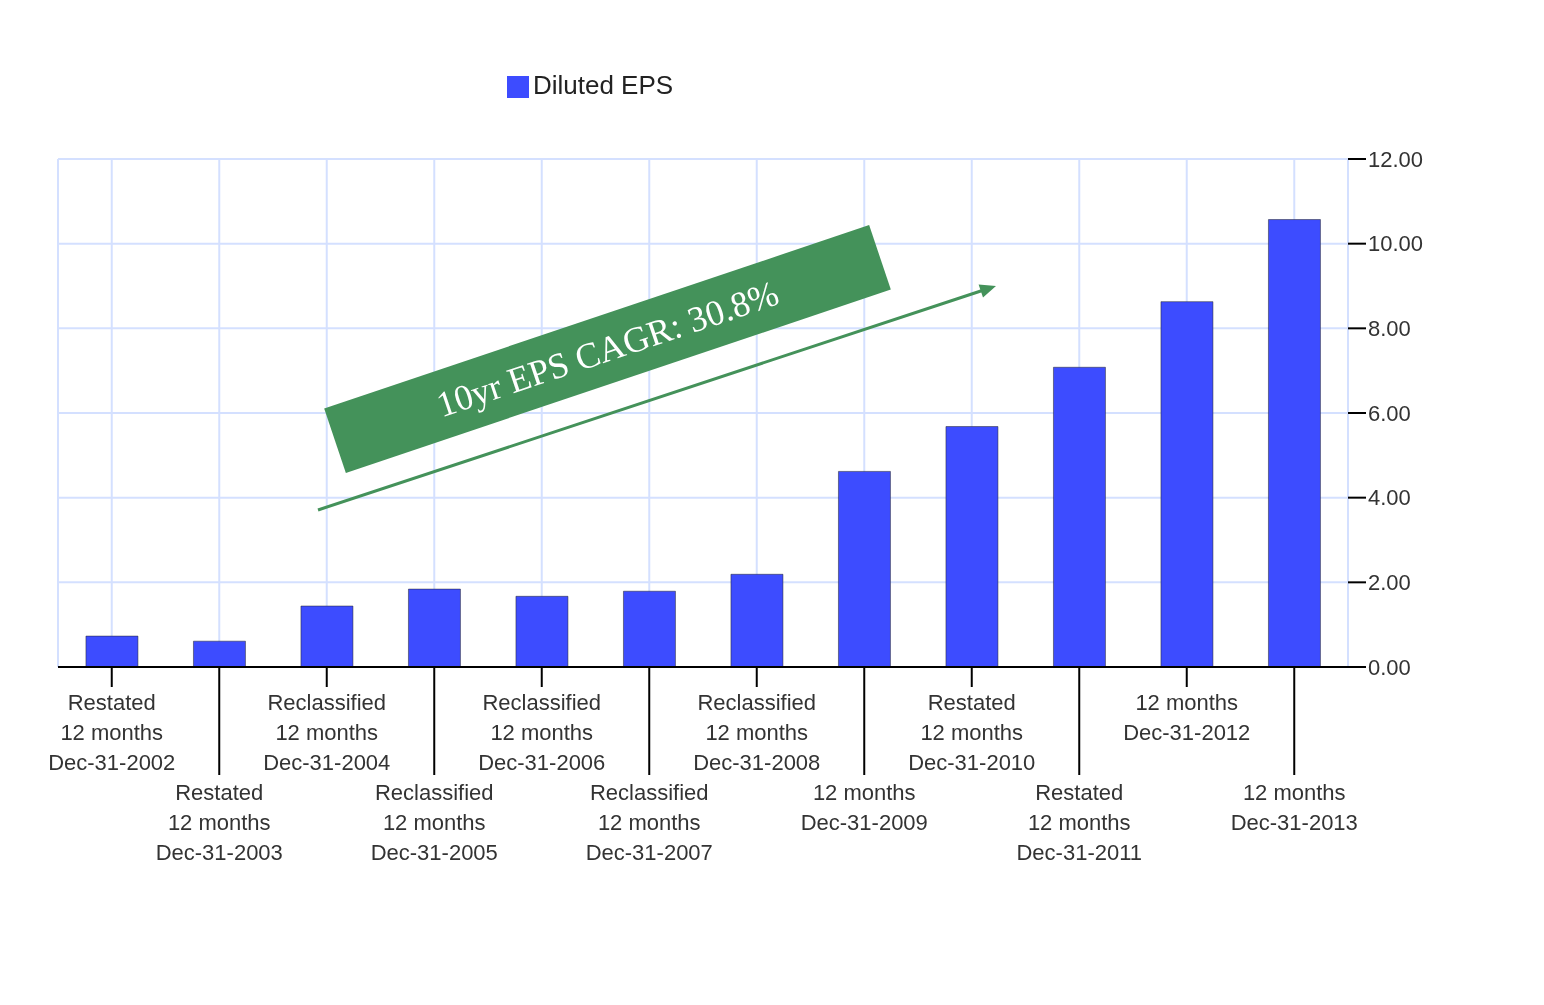 Image resolution: width=1544 pixels, height=1005 pixels. What do you see at coordinates (112, 732) in the screenshot?
I see `x-tick-label: Restated 12 months Dec-31-2002` at bounding box center [112, 732].